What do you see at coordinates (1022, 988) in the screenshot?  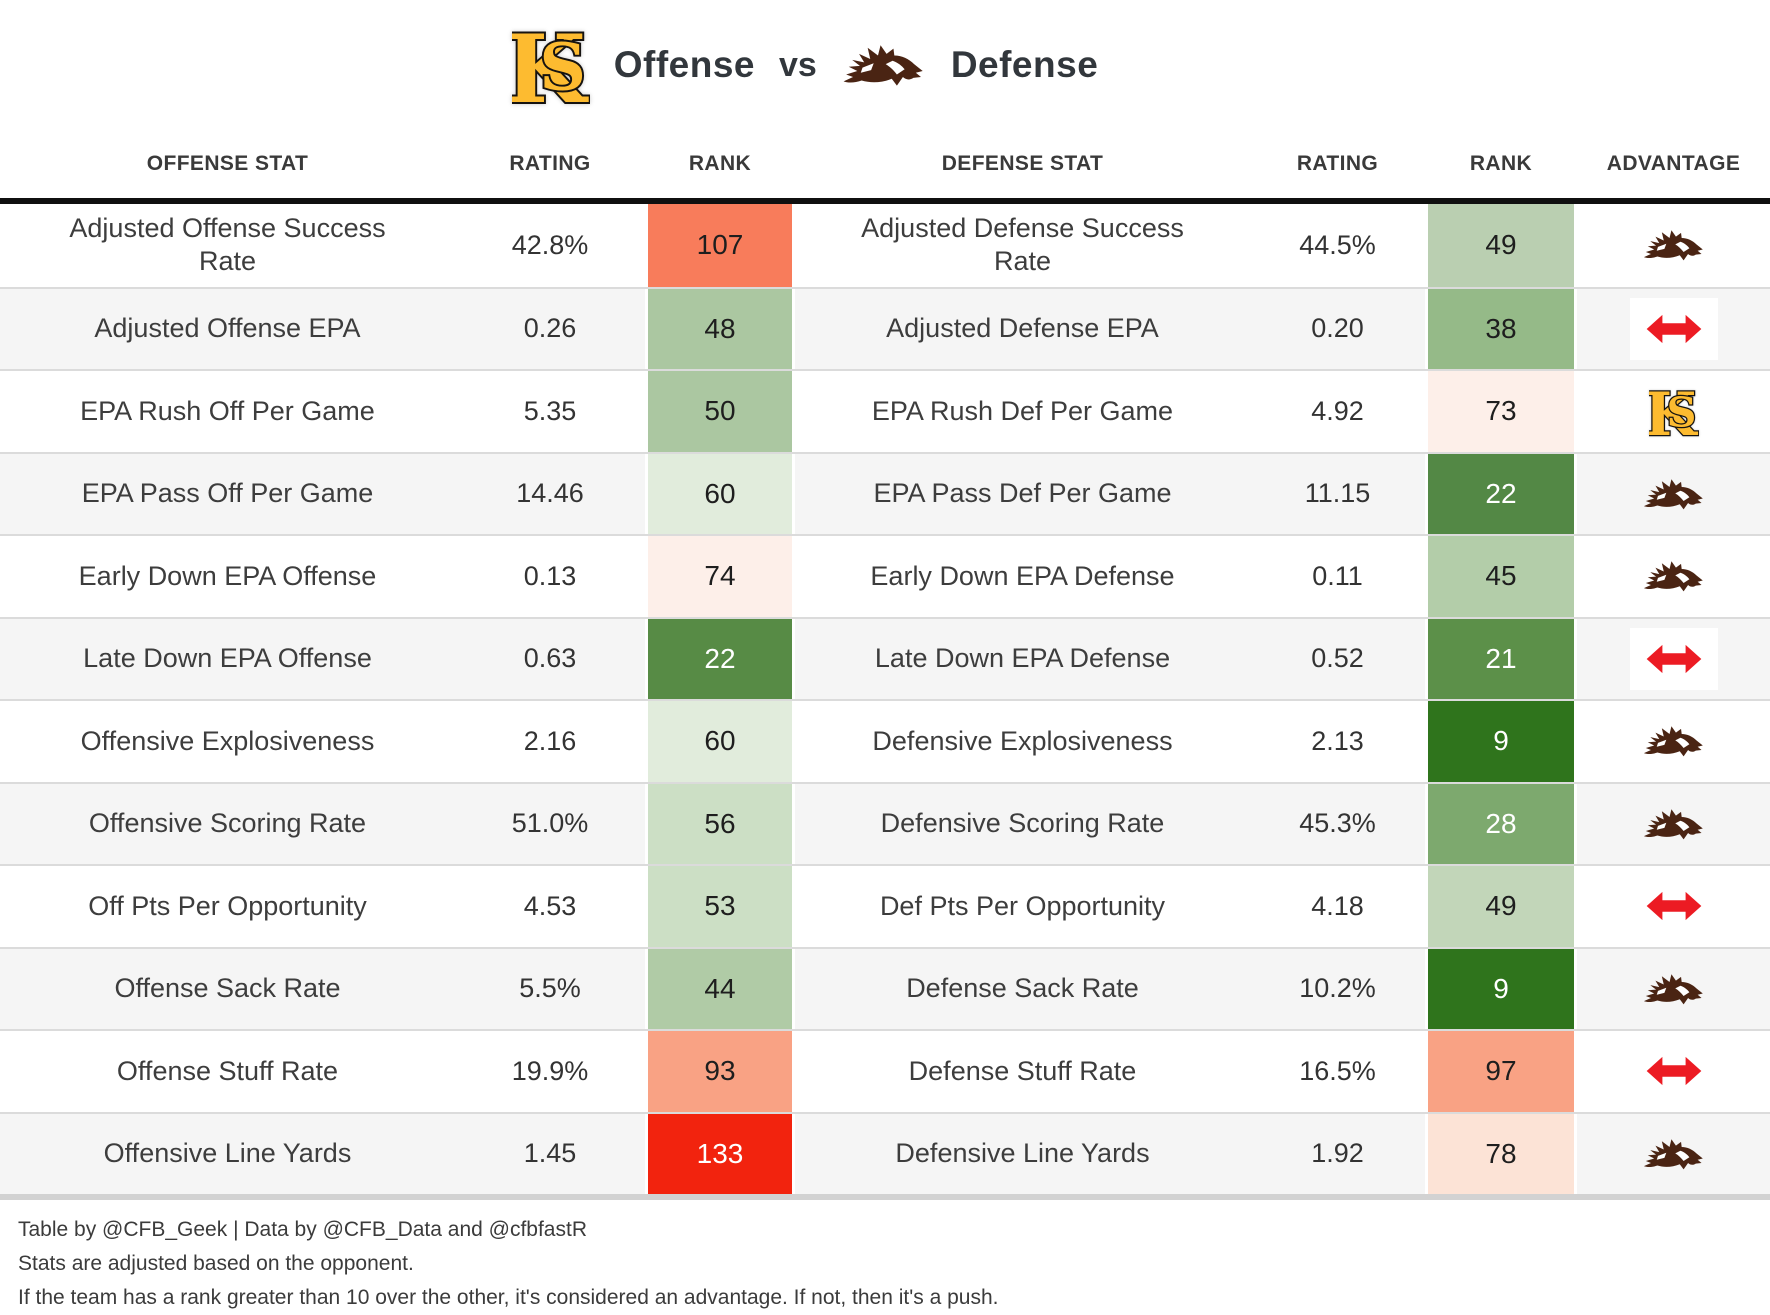 I see `defense-stat-label: Defense Sack Rate` at bounding box center [1022, 988].